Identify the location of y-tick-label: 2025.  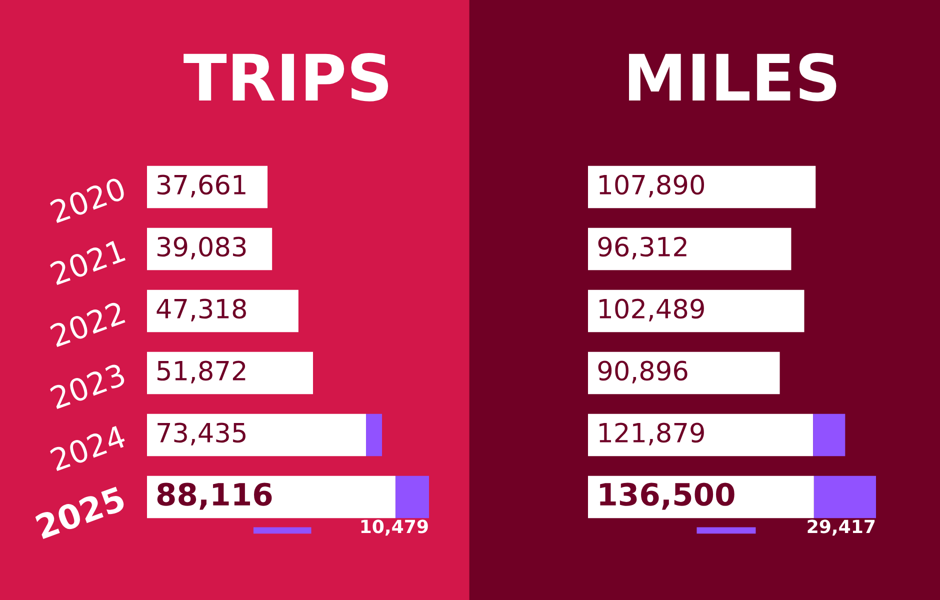
(80, 513).